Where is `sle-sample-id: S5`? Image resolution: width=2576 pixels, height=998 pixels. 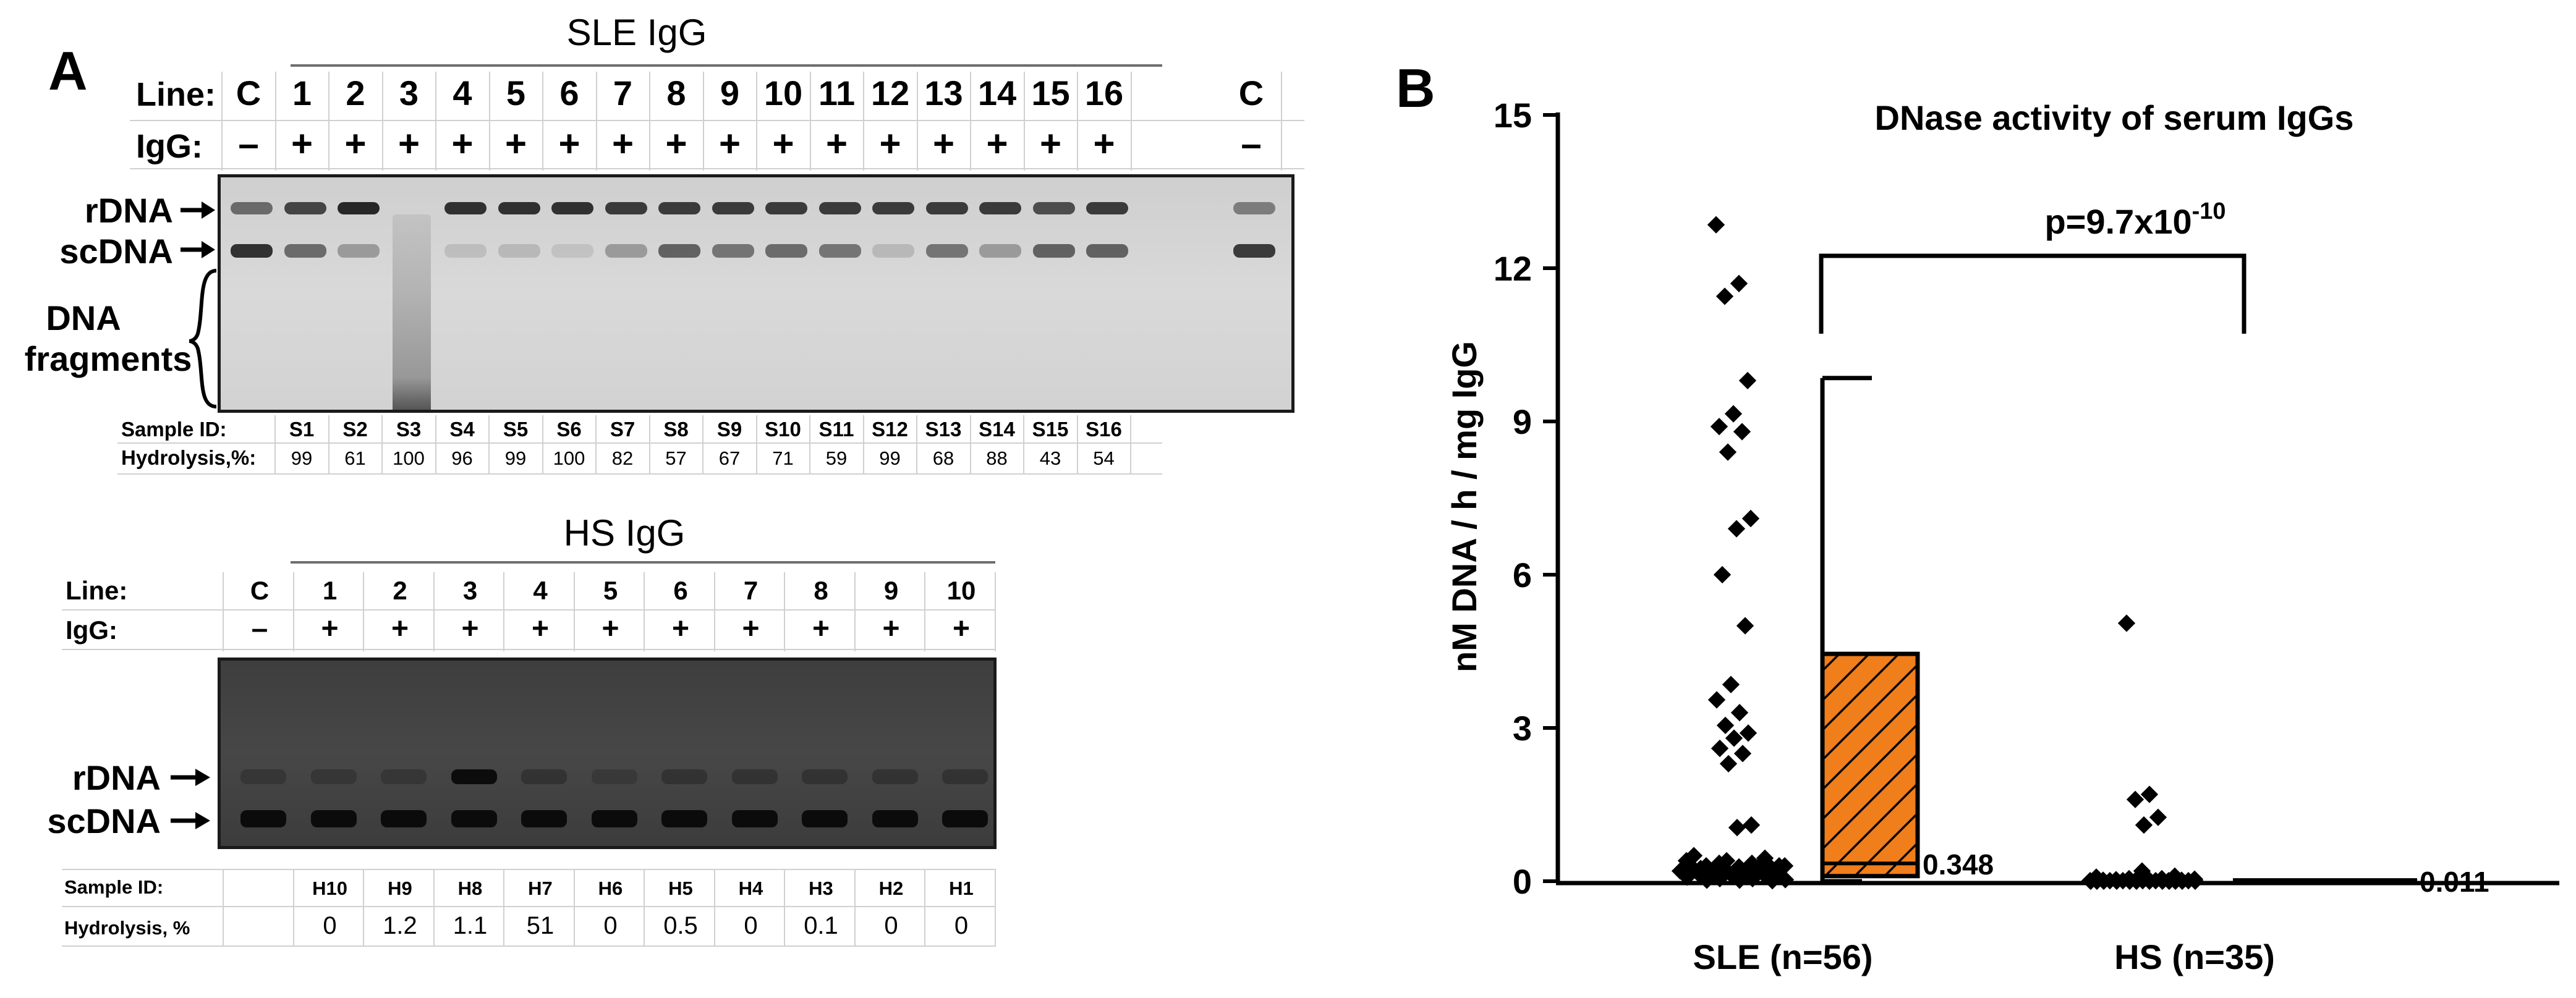
sle-sample-id: S5 is located at coordinates (516, 429).